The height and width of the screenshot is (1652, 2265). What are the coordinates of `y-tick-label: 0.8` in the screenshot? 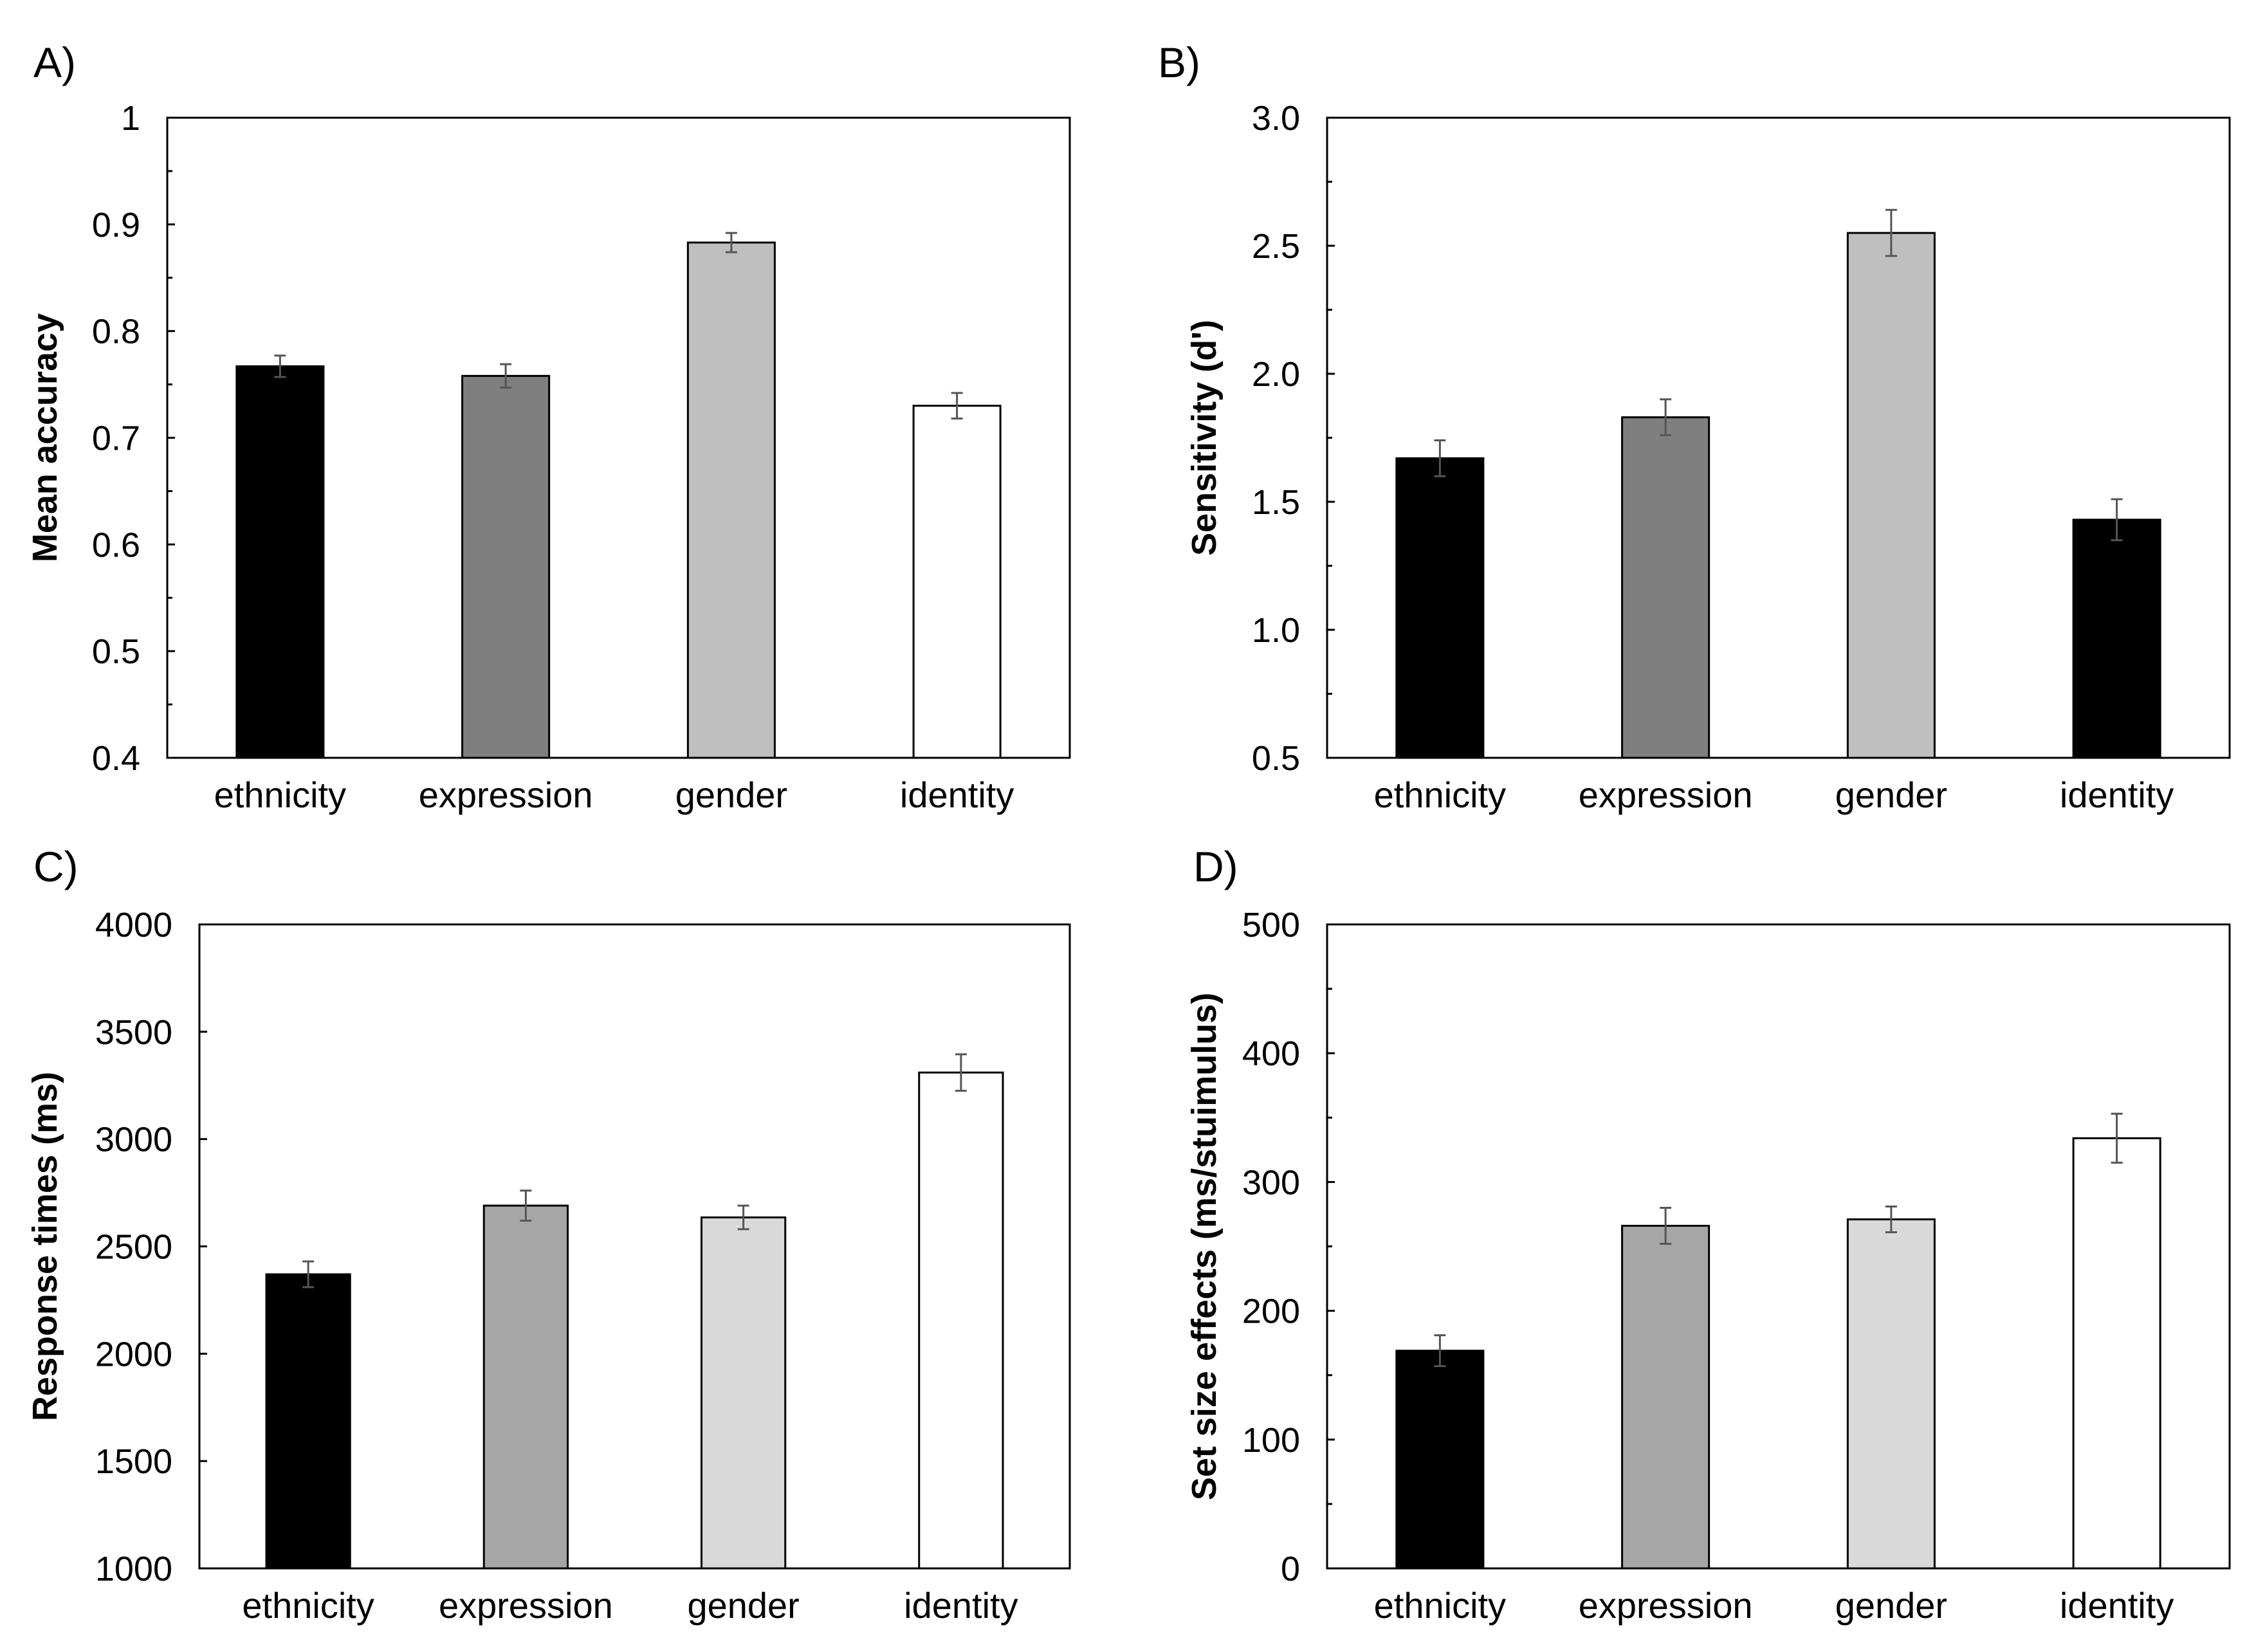 It's located at (116, 332).